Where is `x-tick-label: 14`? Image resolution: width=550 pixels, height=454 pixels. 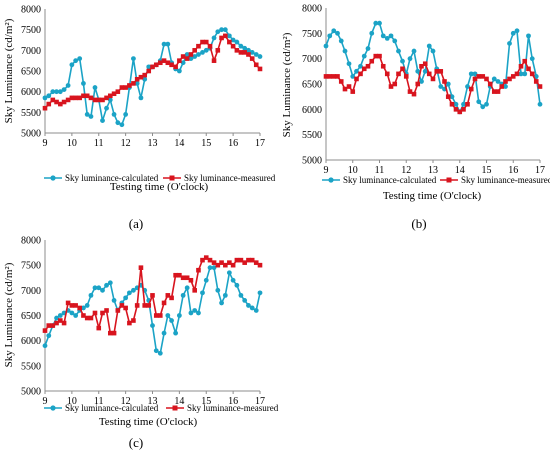
x-tick-label: 14 is located at coordinates (179, 143).